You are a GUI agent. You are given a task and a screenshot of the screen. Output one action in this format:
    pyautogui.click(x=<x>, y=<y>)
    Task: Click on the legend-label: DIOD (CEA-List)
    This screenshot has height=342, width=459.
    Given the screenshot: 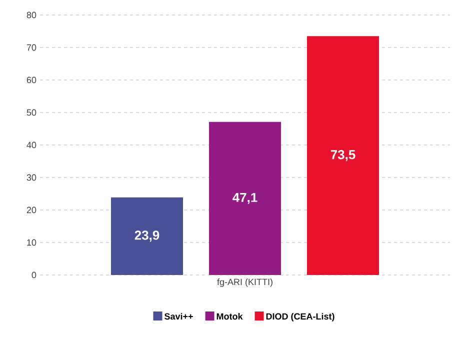 What is the action you would take?
    pyautogui.click(x=300, y=317)
    